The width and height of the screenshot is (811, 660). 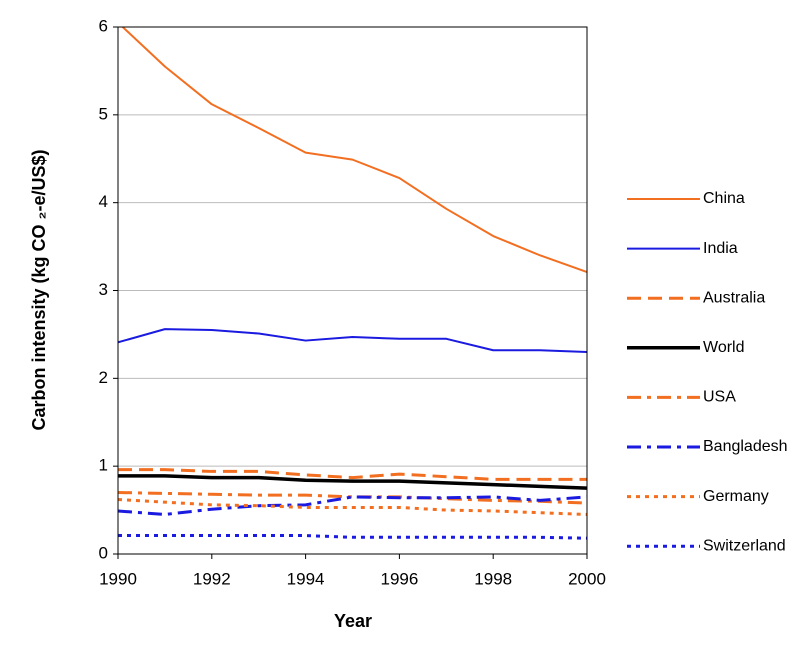 What do you see at coordinates (744, 545) in the screenshot?
I see `legend-label: Switzerland` at bounding box center [744, 545].